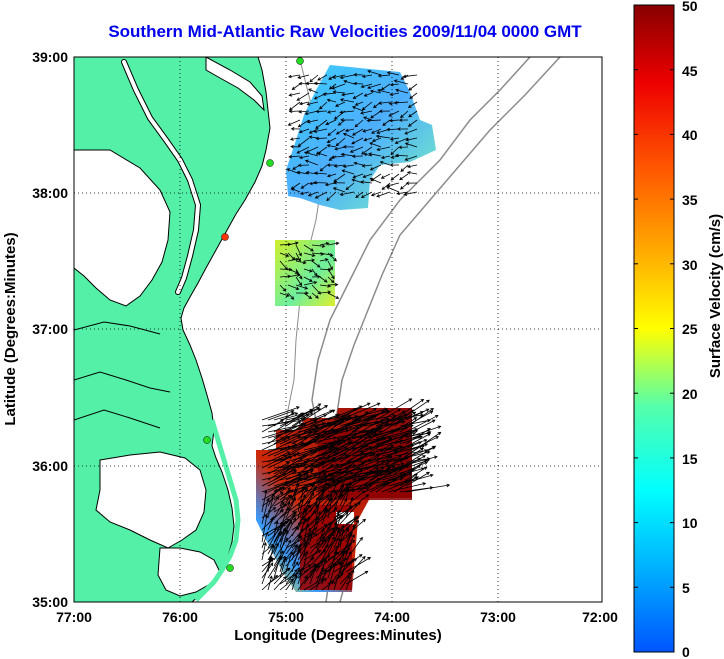  What do you see at coordinates (498, 617) in the screenshot?
I see `x-tick-label: 73:00` at bounding box center [498, 617].